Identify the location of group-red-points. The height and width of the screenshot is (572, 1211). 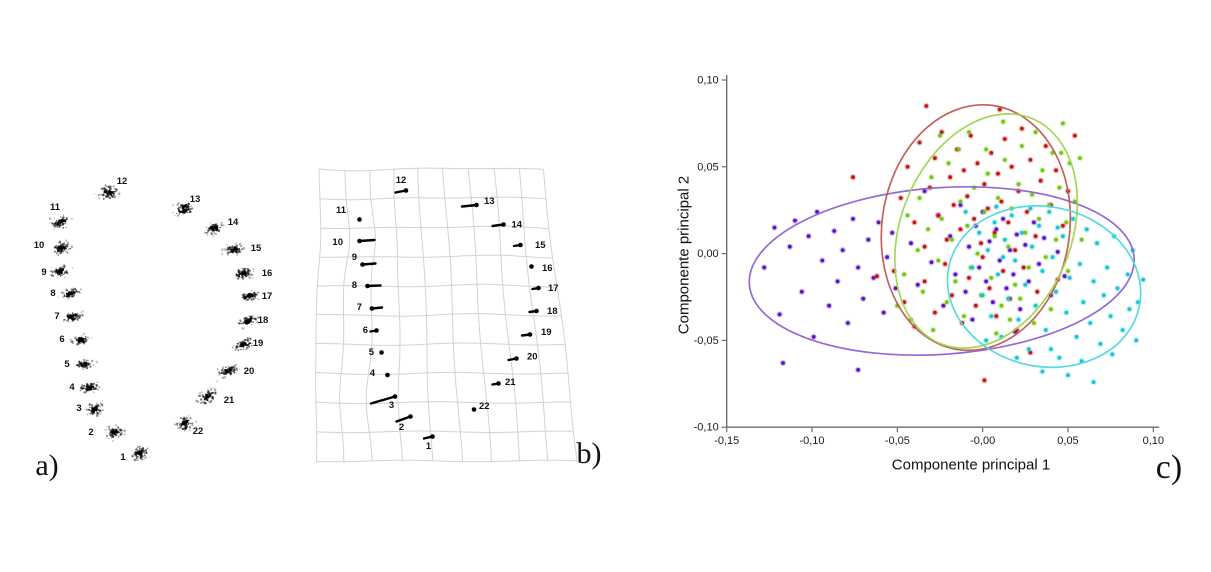
(963, 243).